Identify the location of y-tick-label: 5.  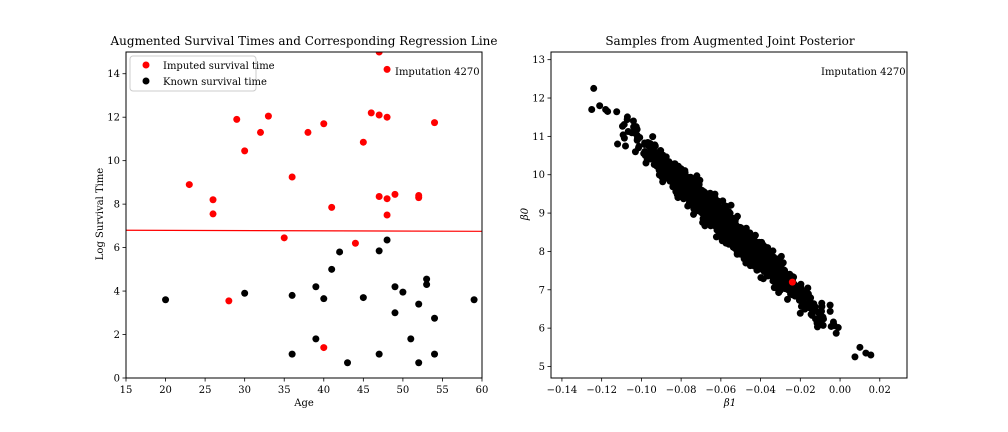
(542, 367).